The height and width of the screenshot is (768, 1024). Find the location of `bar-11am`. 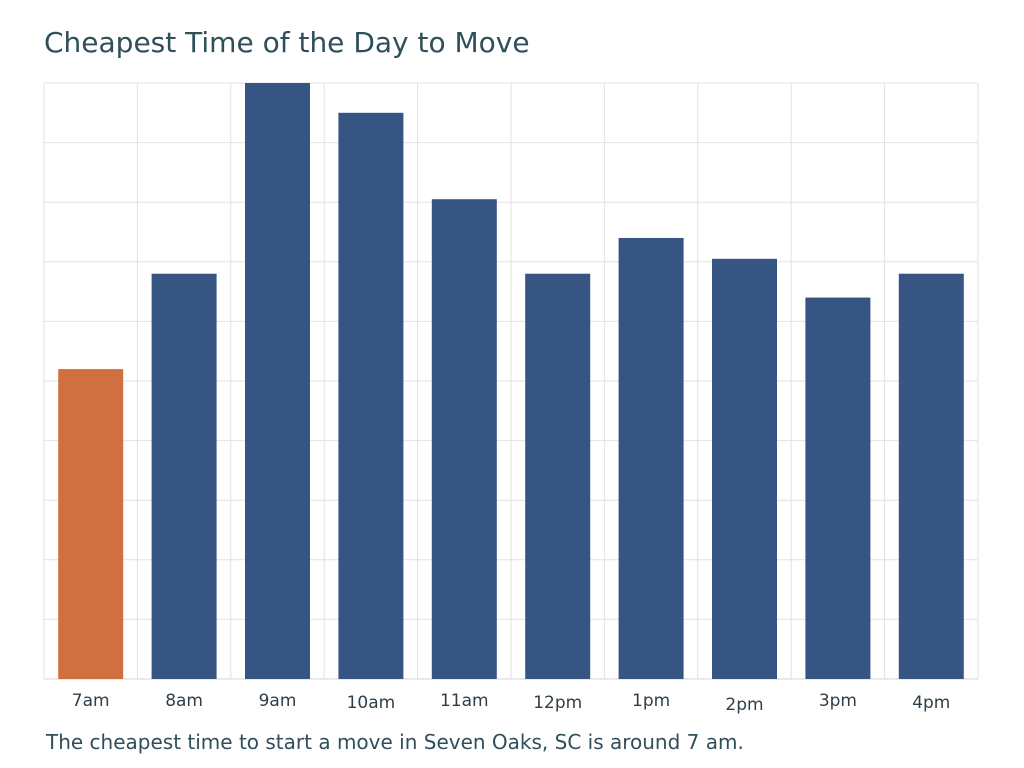

bar-11am is located at coordinates (464, 439).